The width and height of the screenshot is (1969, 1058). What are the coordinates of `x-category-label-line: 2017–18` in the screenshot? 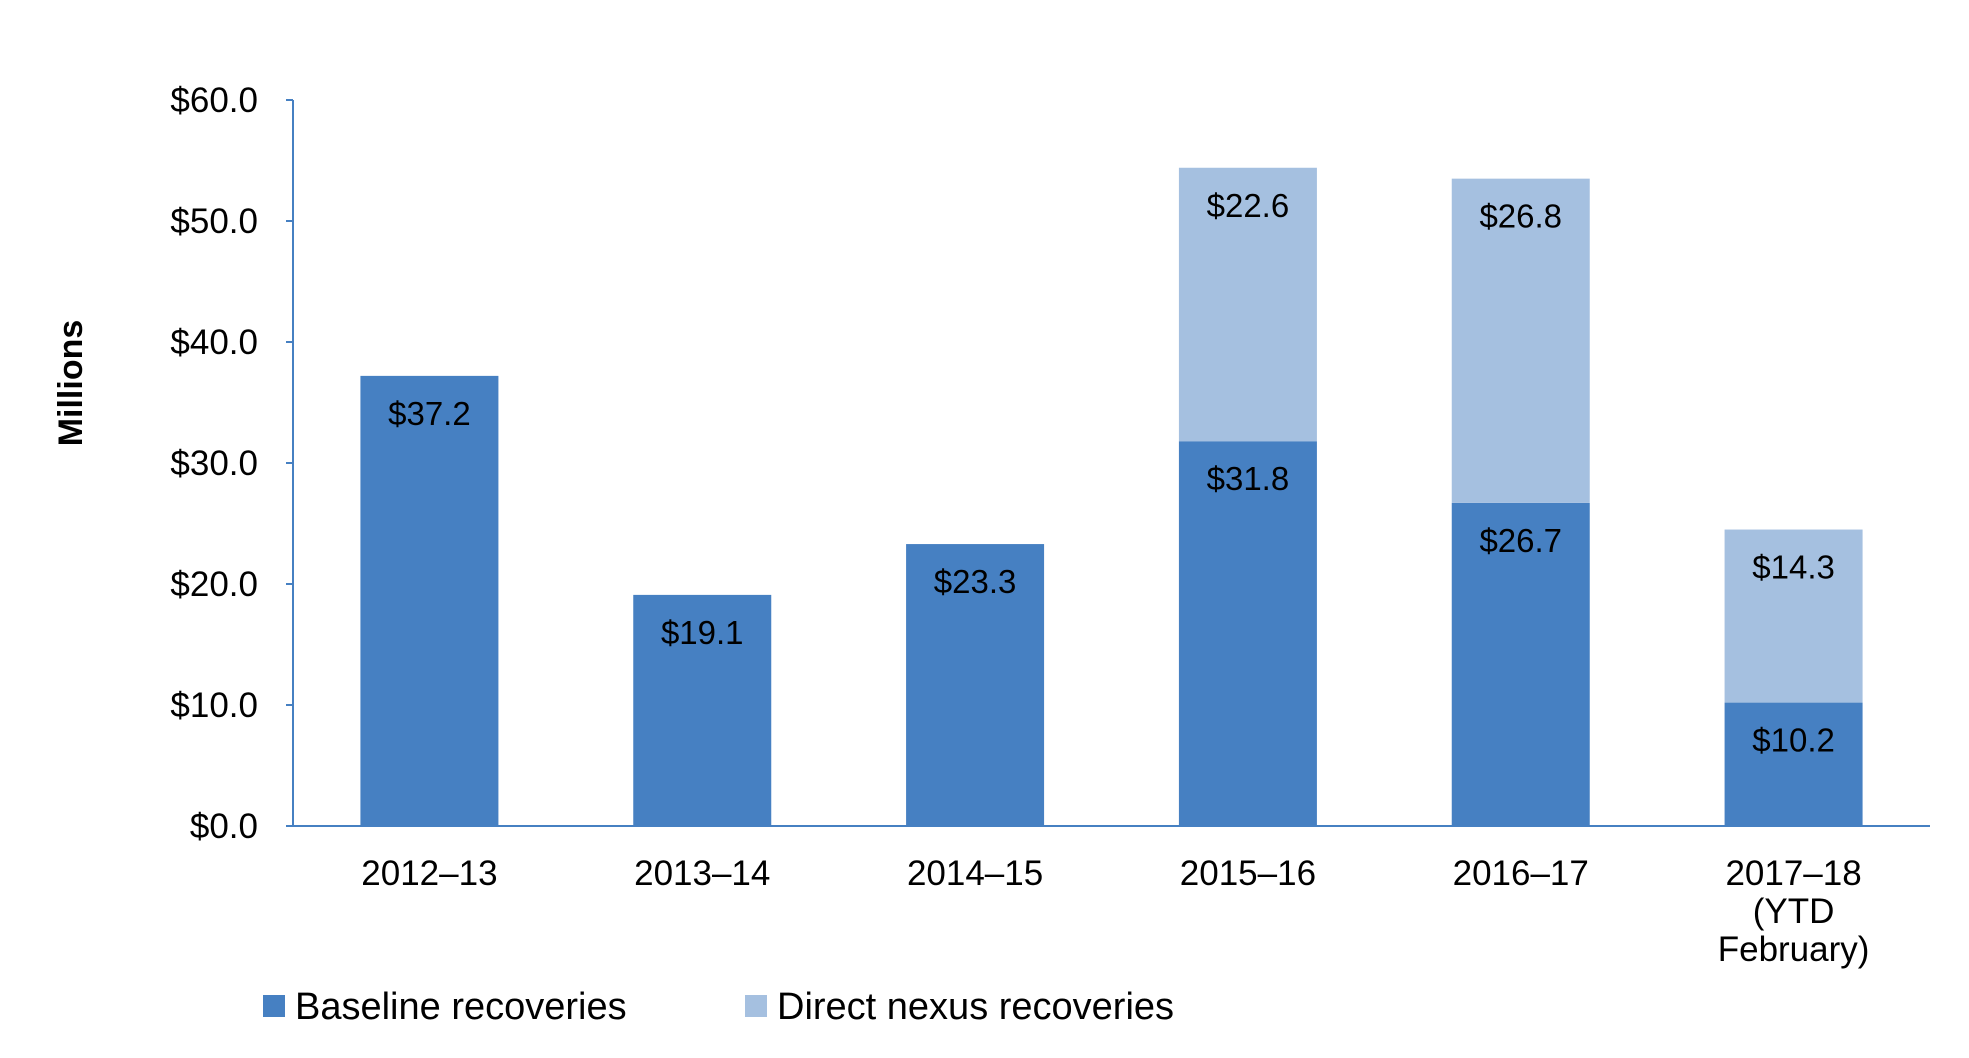 It's located at (1793, 873).